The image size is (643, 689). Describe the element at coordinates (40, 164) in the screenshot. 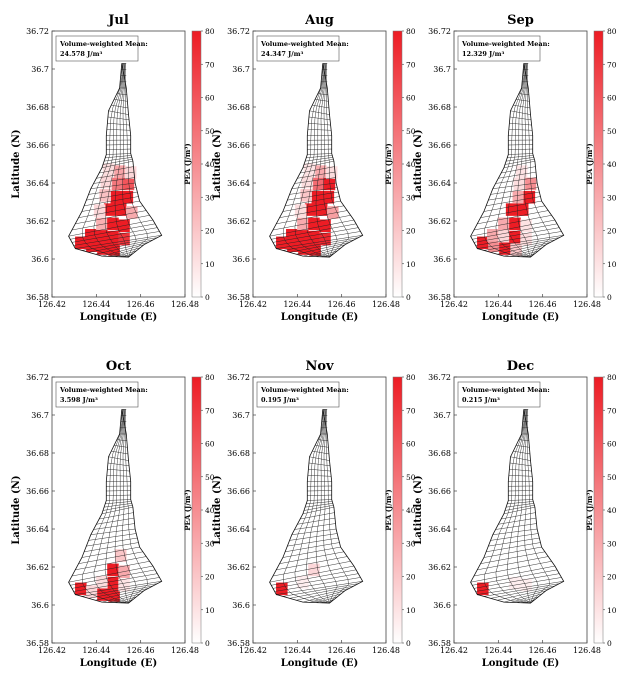

I see `y-axis-ticks: 36.58 36.6 36.62 36.64 36.66 36.68 36.7 36.72` at that location.